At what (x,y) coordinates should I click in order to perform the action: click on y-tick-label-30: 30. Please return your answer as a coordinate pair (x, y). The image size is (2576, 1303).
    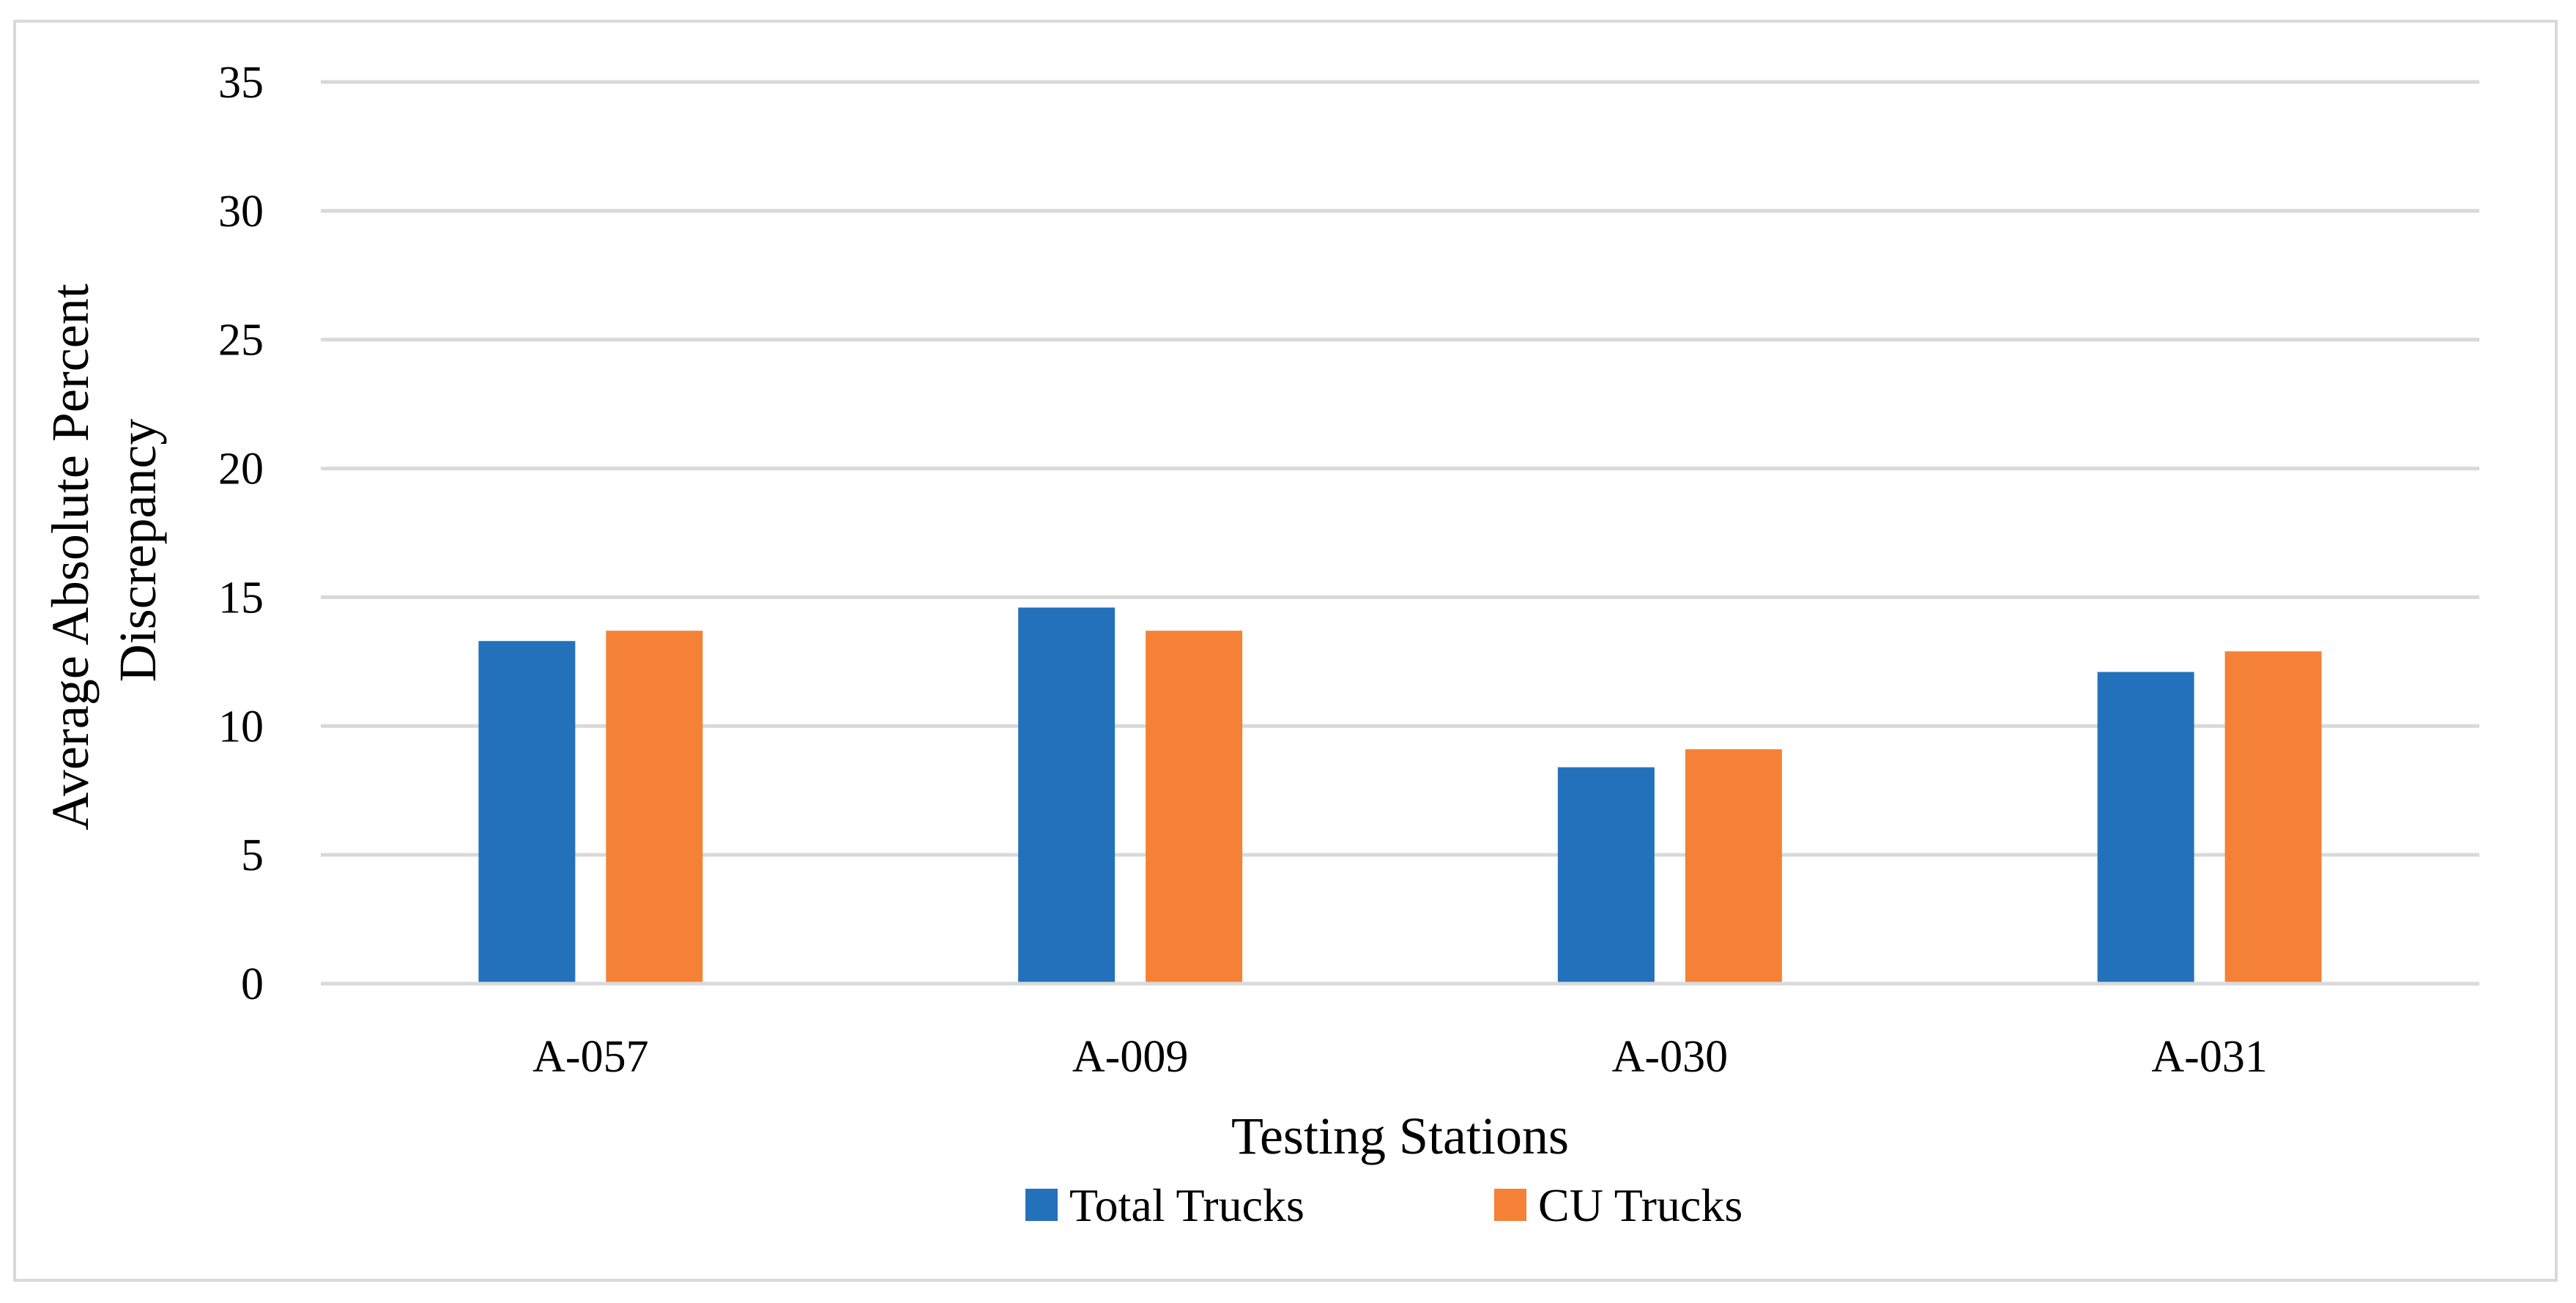
    Looking at the image, I should click on (241, 212).